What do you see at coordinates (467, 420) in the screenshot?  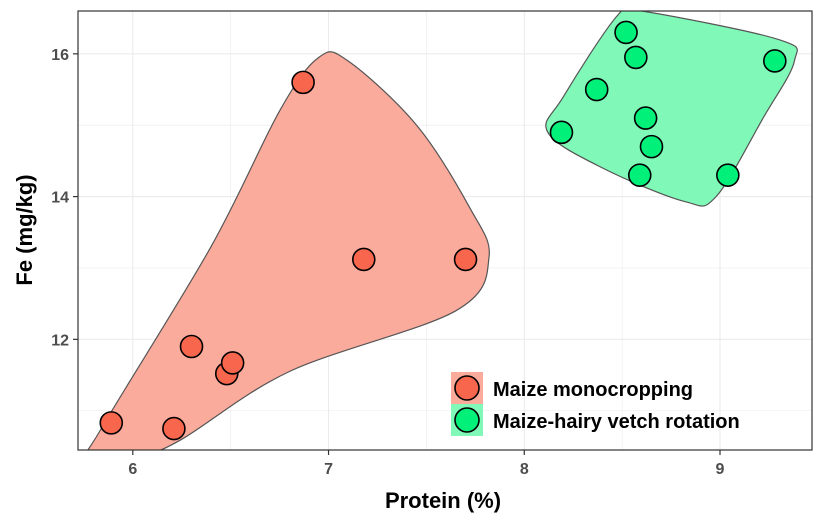 I see `legend-key-maize-hairy-vetch` at bounding box center [467, 420].